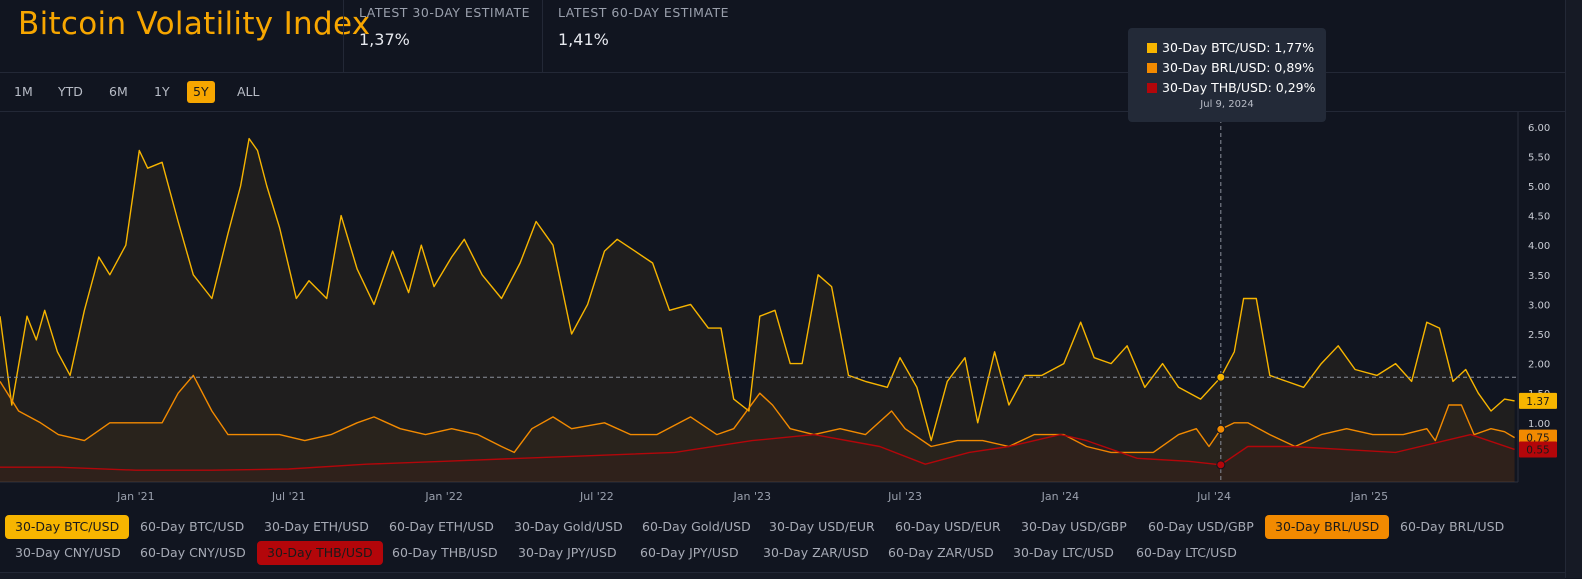 Image resolution: width=1582 pixels, height=579 pixels. What do you see at coordinates (1221, 377) in the screenshot?
I see `crosshair-point-30-day-btc-usd` at bounding box center [1221, 377].